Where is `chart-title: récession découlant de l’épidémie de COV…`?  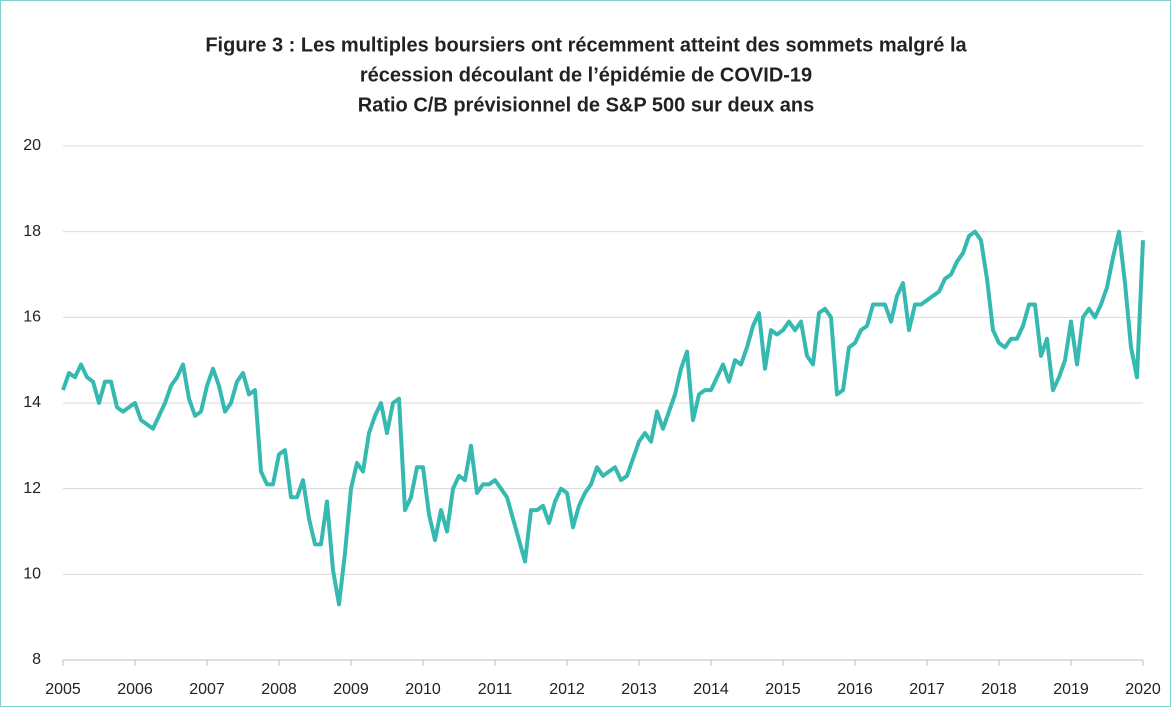 chart-title: récession découlant de l’épidémie de COV… is located at coordinates (586, 75).